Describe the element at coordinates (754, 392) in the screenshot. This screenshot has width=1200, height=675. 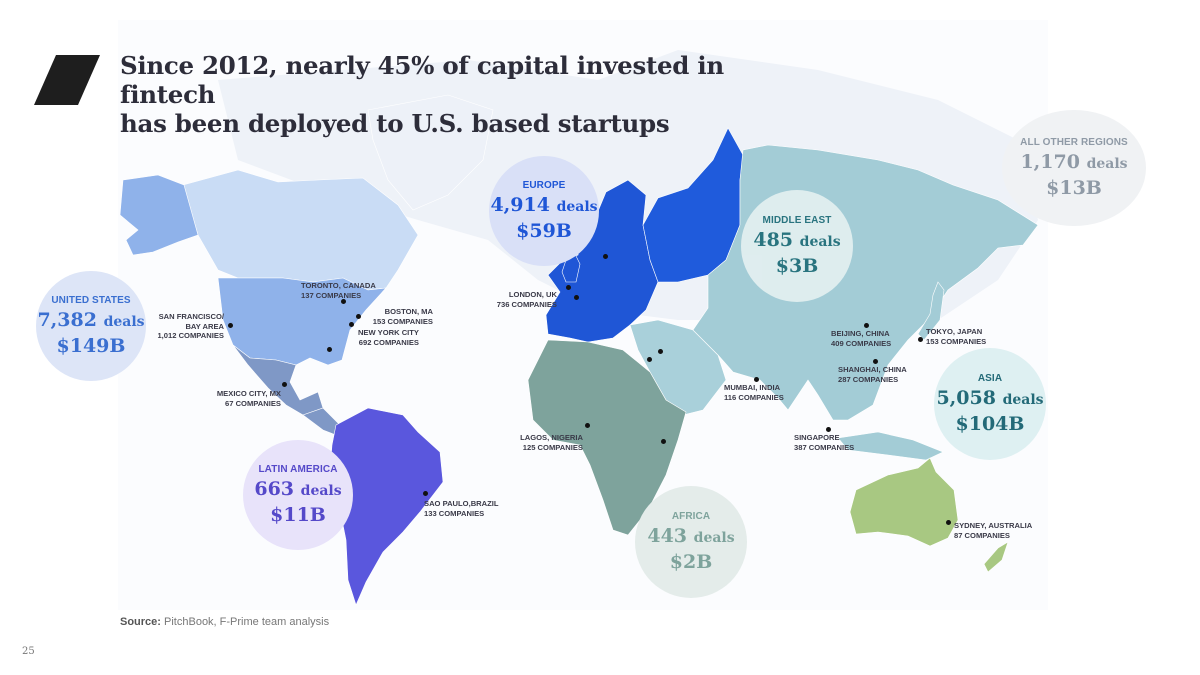
I see `city-label-mumbai: MUMBAI, INDIA 116 COMPANIES` at that location.